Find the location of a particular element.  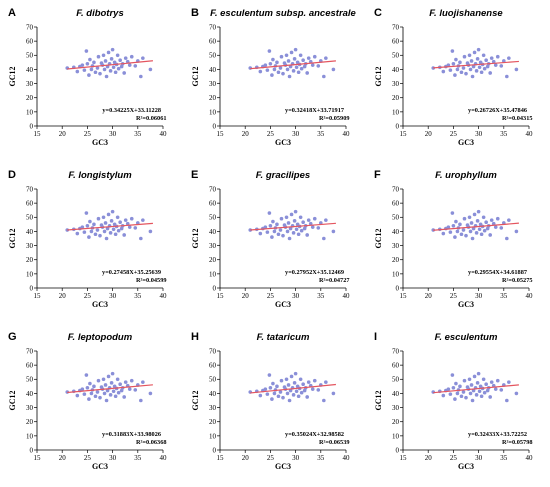

r-squared: R²=0.04315 is located at coordinates (517, 118).